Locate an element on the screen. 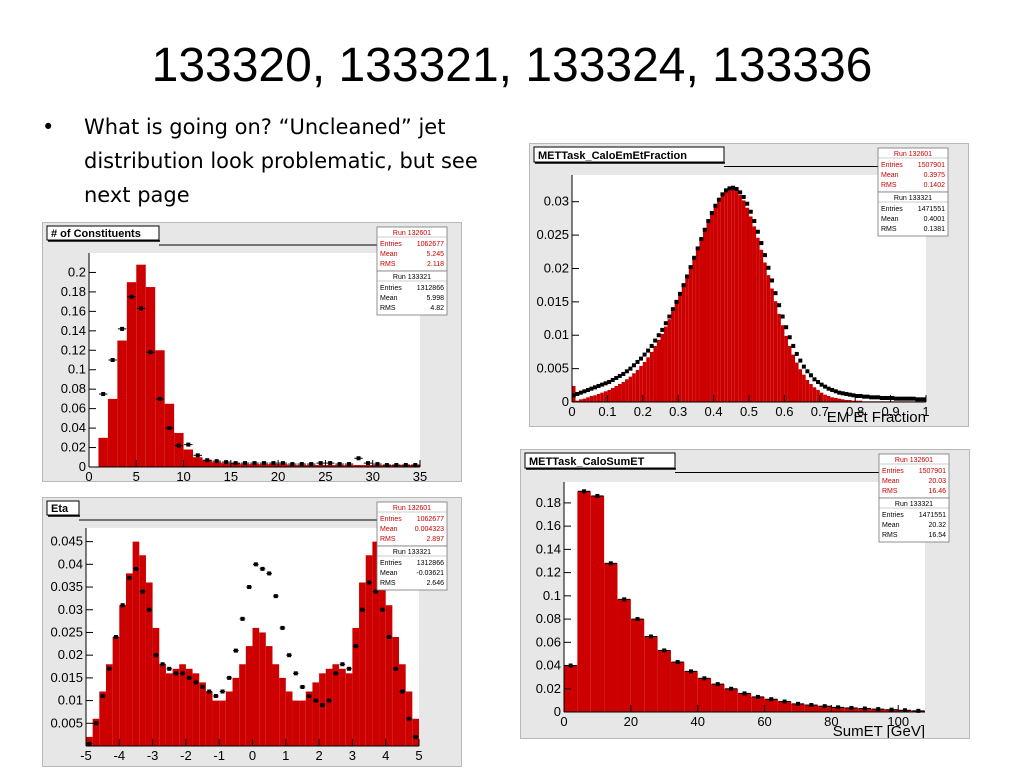 This screenshot has height=768, width=1024. x-tick-label: 2 is located at coordinates (318, 755).